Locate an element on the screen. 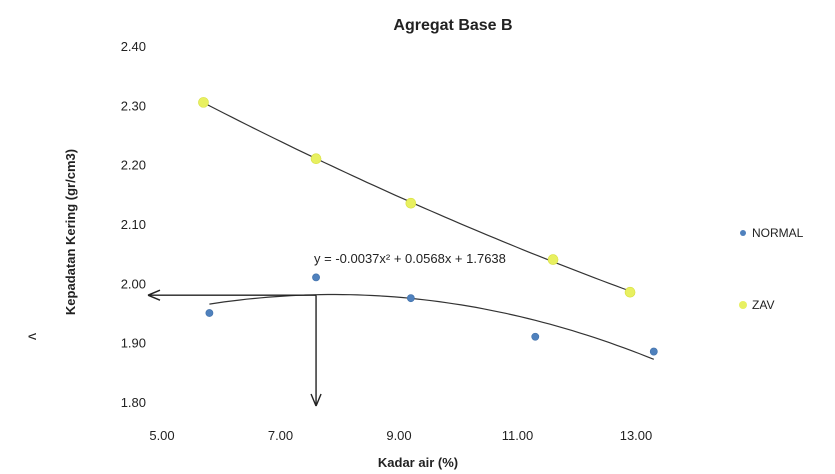 This screenshot has height=474, width=835. vertical-arrow-head is located at coordinates (316, 400).